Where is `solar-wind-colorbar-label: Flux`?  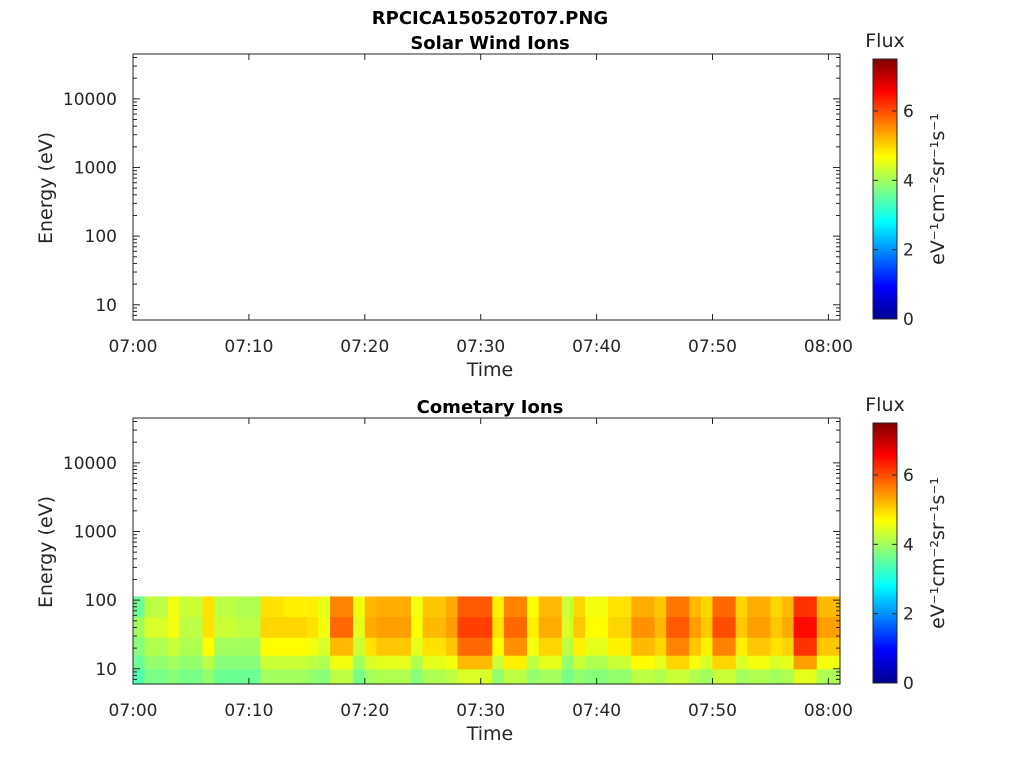 solar-wind-colorbar-label: Flux is located at coordinates (885, 41).